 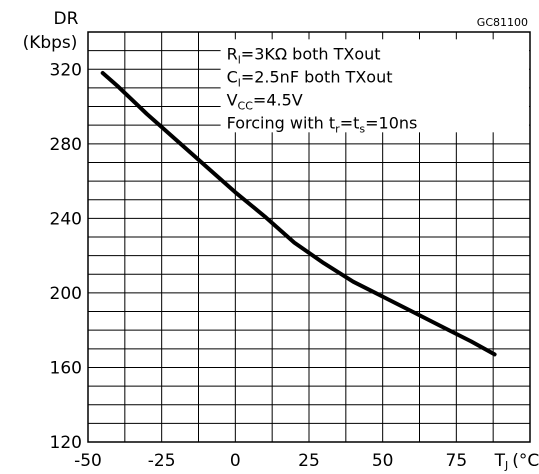 What do you see at coordinates (66, 443) in the screenshot?
I see `y-tick-label: 120` at bounding box center [66, 443].